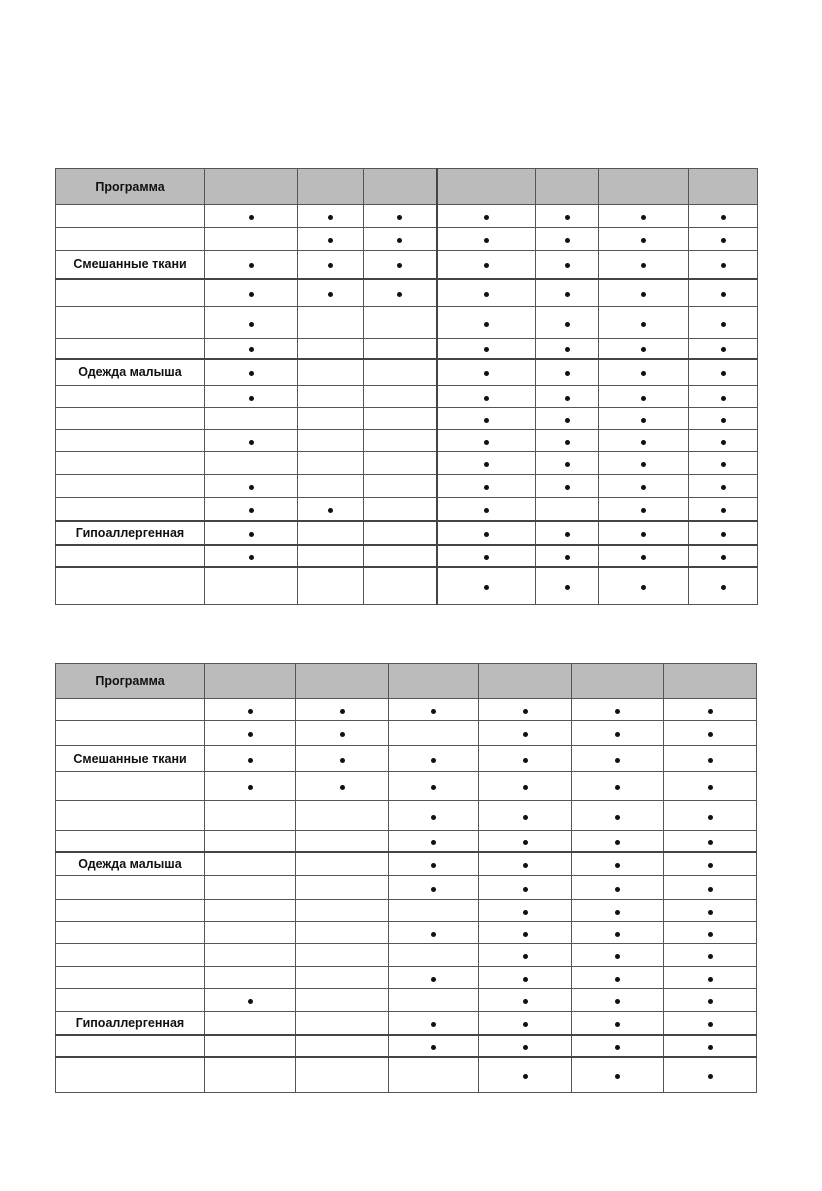 This screenshot has height=1191, width=822. I want to click on header-program: Программа, so click(130, 186).